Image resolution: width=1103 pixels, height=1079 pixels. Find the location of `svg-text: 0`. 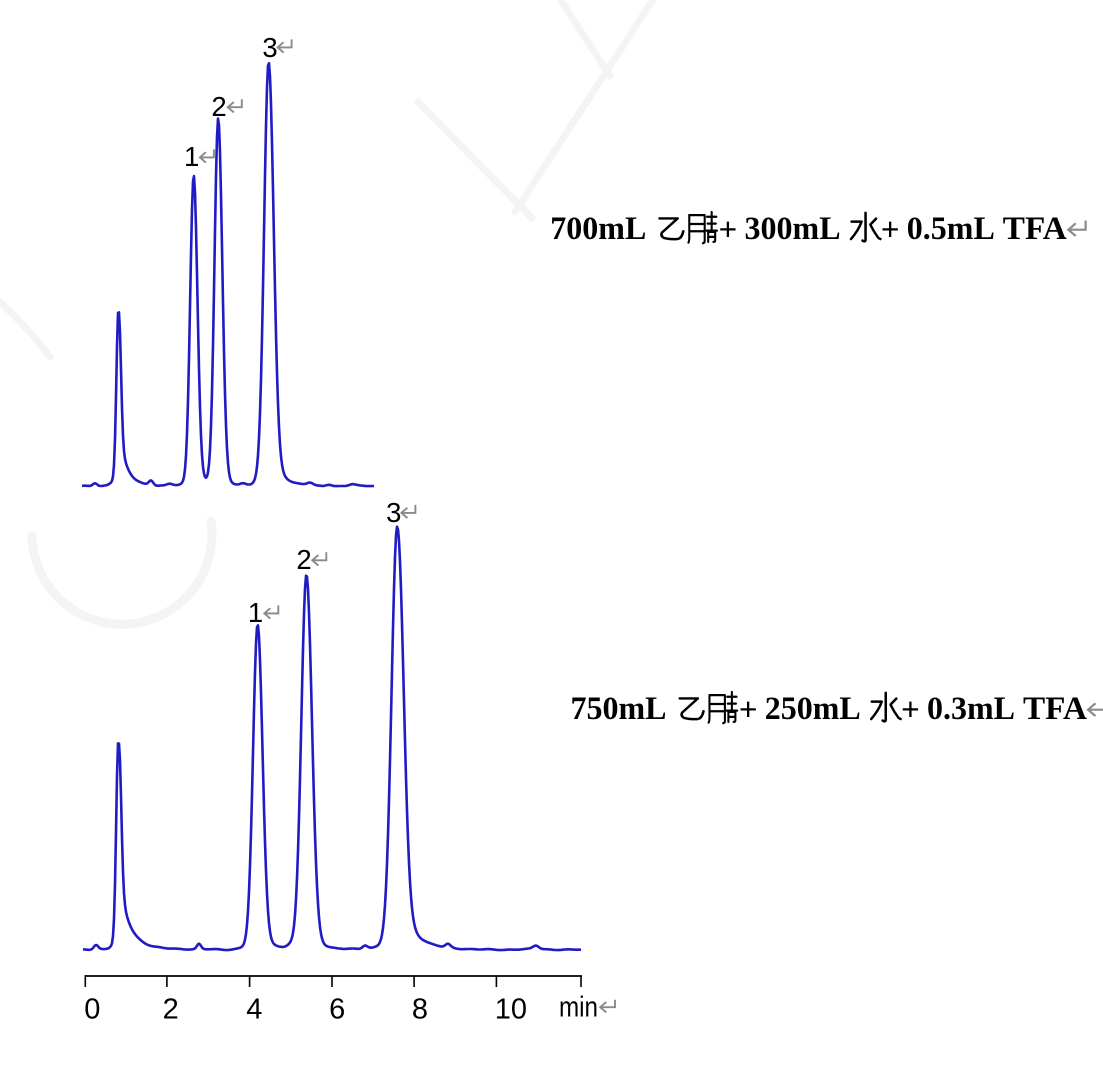

svg-text: 0 is located at coordinates (92, 1010).